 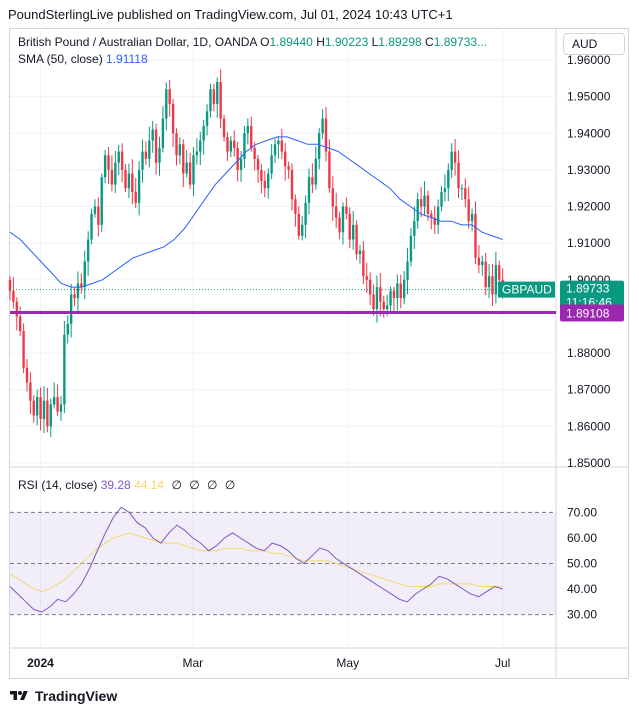 I want to click on price-tick-label: 1.85000, so click(x=589, y=463).